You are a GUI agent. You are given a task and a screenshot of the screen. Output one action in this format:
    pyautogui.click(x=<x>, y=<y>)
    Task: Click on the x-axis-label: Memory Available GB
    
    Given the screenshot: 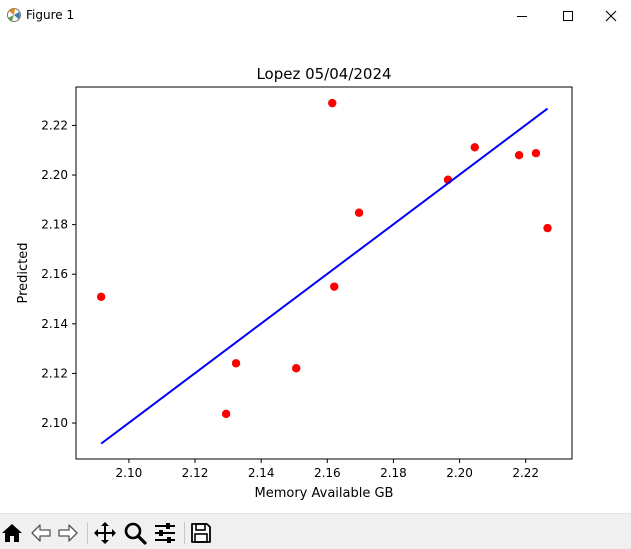 What is the action you would take?
    pyautogui.click(x=324, y=493)
    